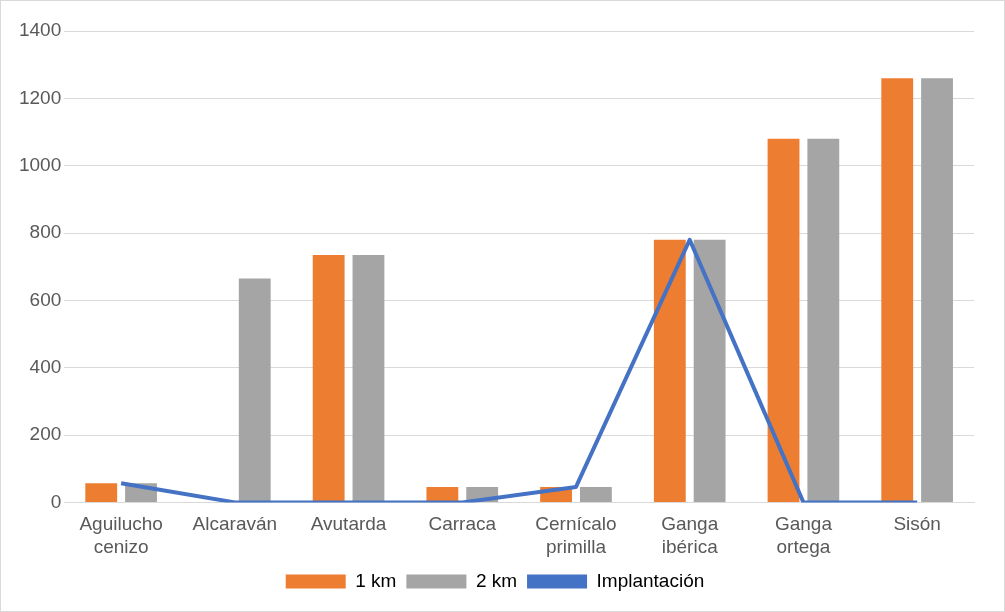  What do you see at coordinates (40, 164) in the screenshot?
I see `y-tick-label: 1000` at bounding box center [40, 164].